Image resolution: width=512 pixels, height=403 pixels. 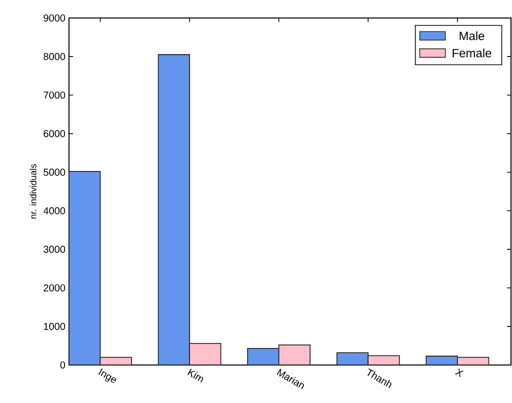 What do you see at coordinates (195, 375) in the screenshot?
I see `x-tick-label: Kim` at bounding box center [195, 375].